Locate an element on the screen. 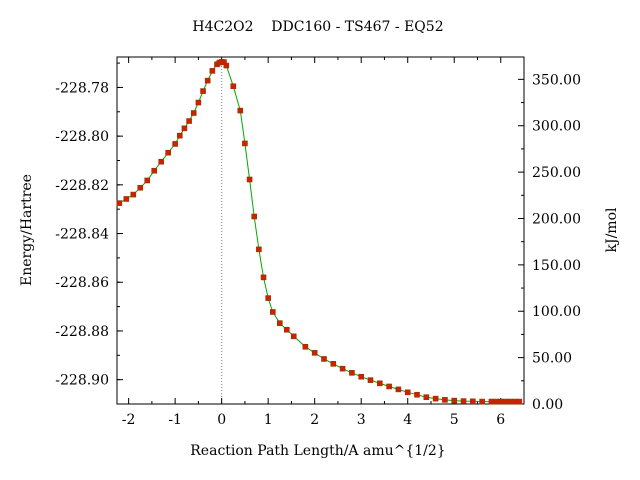 This screenshot has height=480, width=640. y-left-tick-label: -228.78 is located at coordinates (82, 88).